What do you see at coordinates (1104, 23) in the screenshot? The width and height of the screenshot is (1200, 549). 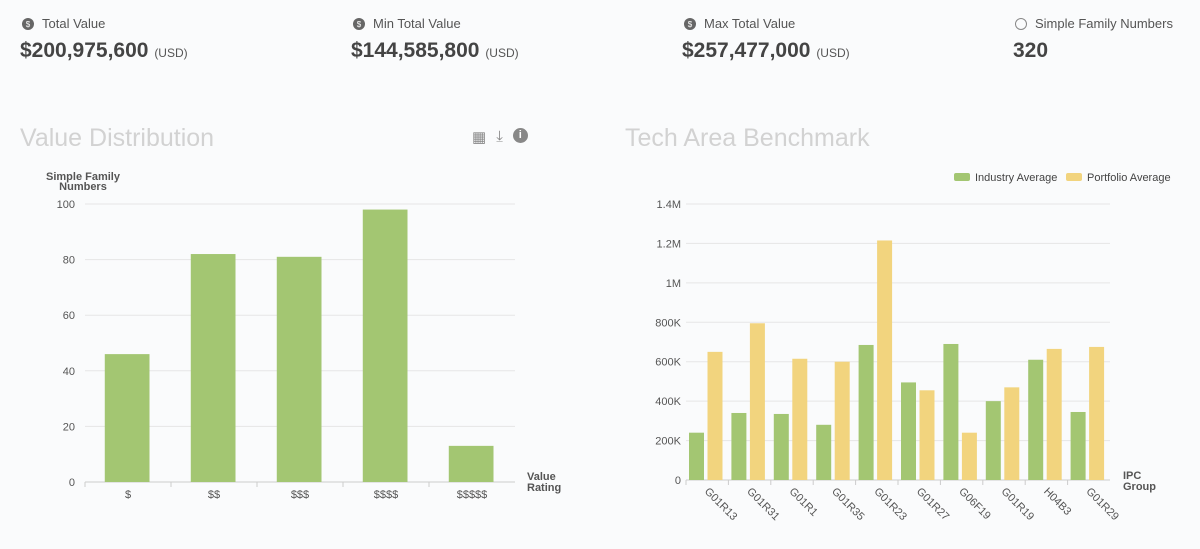 I see `kpi-label: Simple Family Numbers` at bounding box center [1104, 23].